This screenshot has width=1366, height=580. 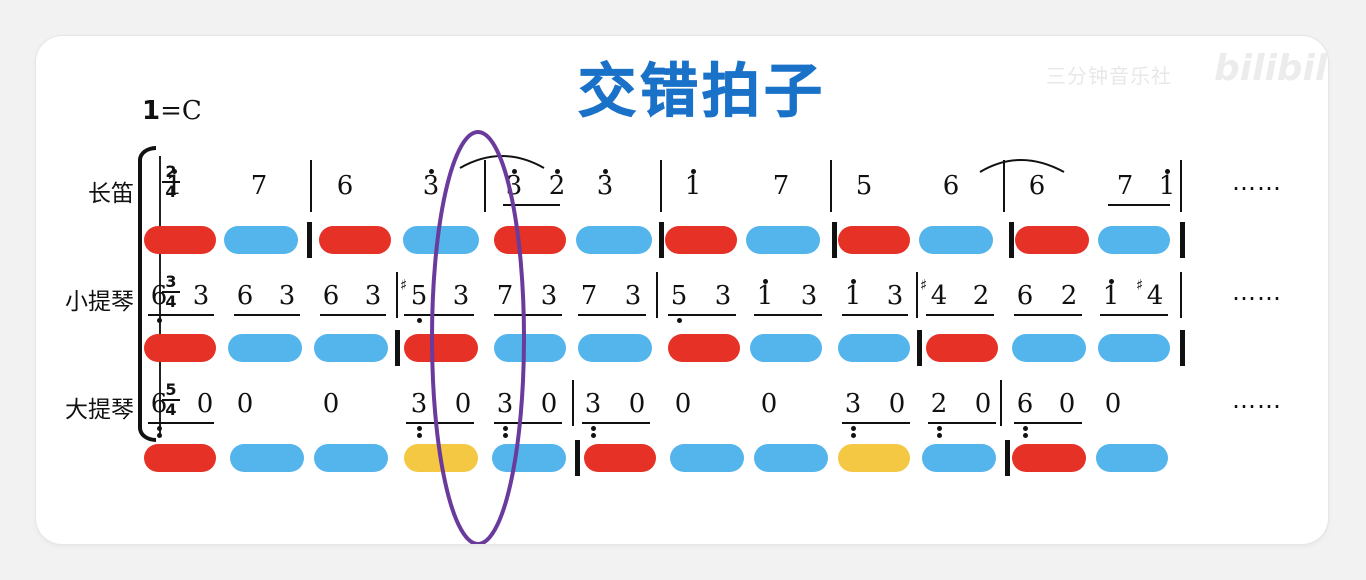 What do you see at coordinates (404, 285) in the screenshot?
I see `sharp-sign: ♯` at bounding box center [404, 285].